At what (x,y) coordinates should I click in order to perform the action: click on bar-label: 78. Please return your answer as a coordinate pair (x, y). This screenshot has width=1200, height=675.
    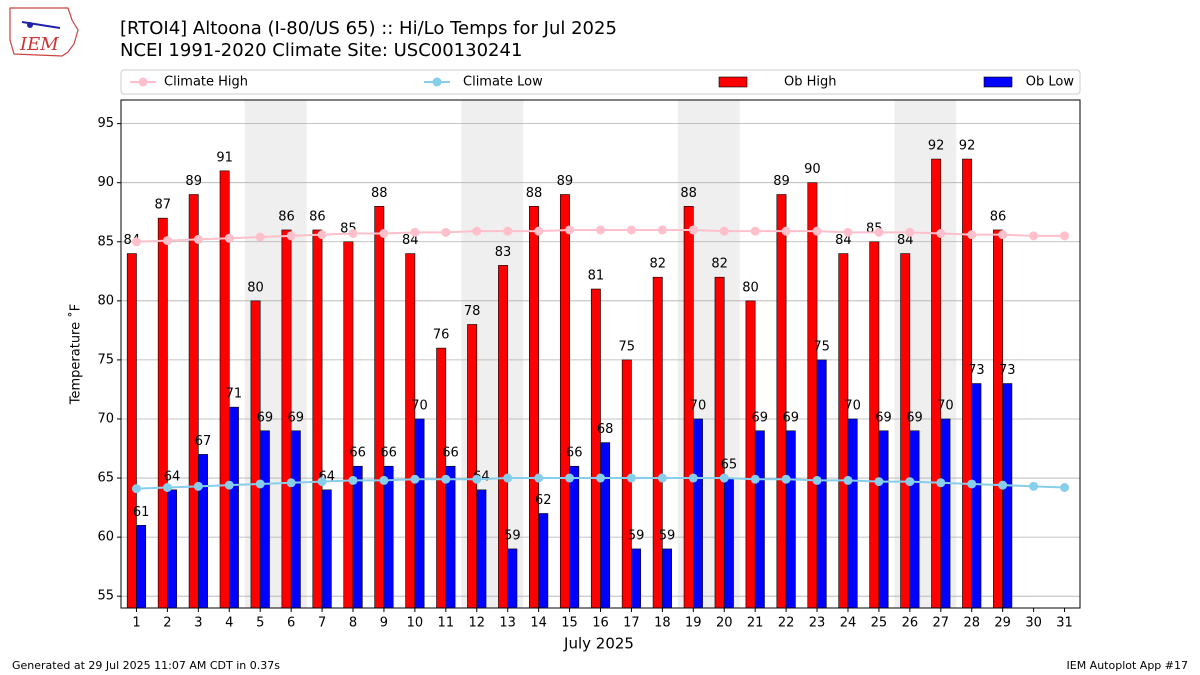
    Looking at the image, I should click on (472, 311).